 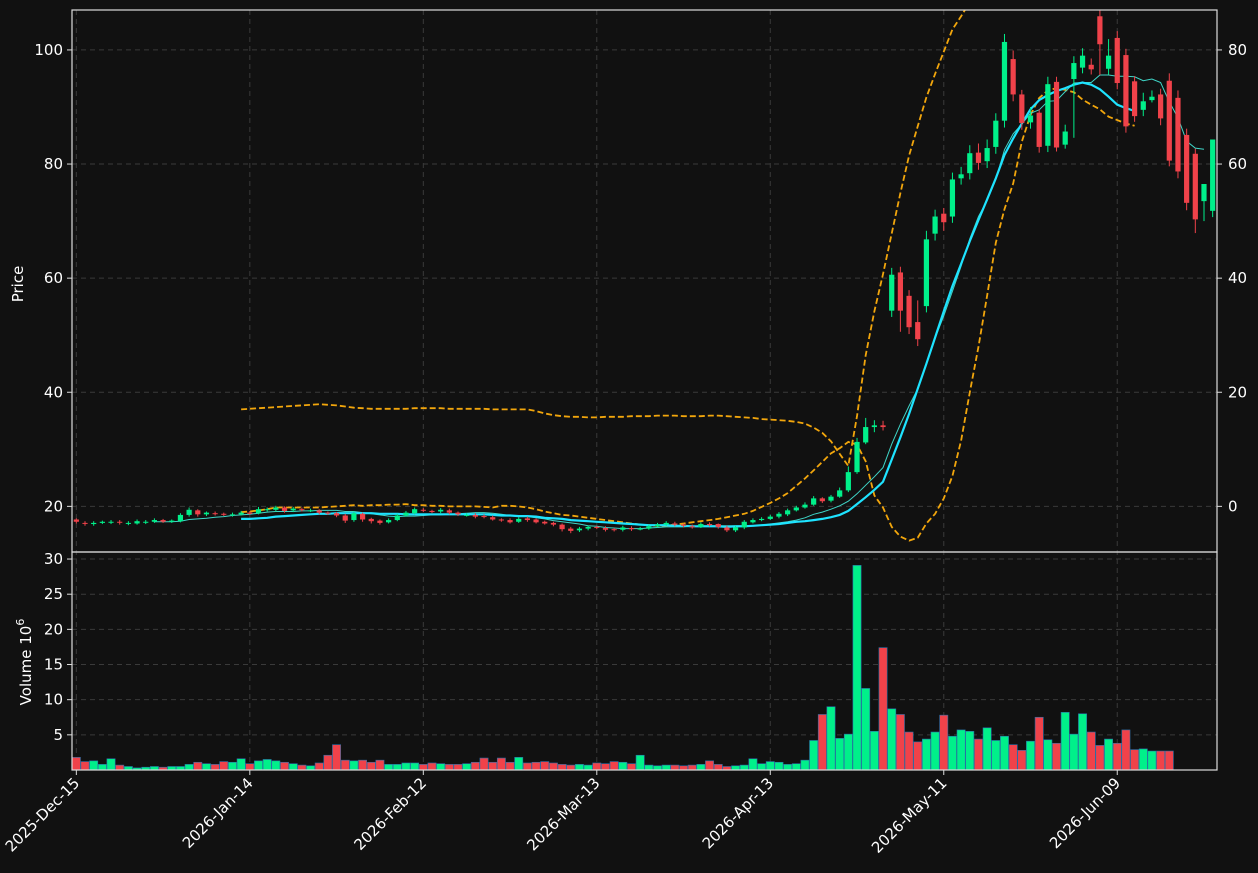 What do you see at coordinates (1237, 164) in the screenshot?
I see `right-axis-tick-label: 60` at bounding box center [1237, 164].